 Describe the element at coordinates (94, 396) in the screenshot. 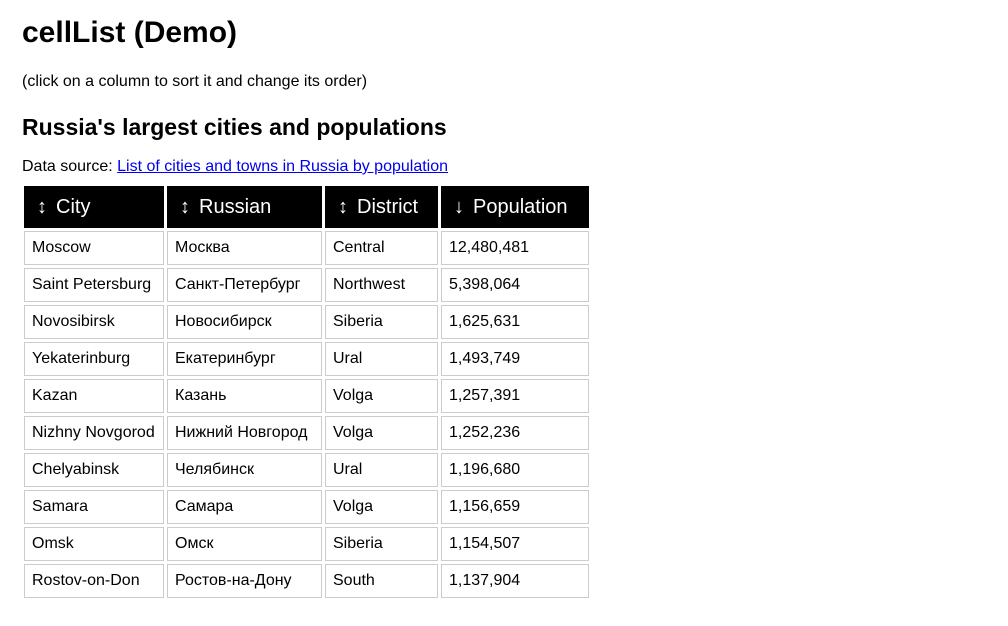

I see `cell-city: Kazan` at that location.